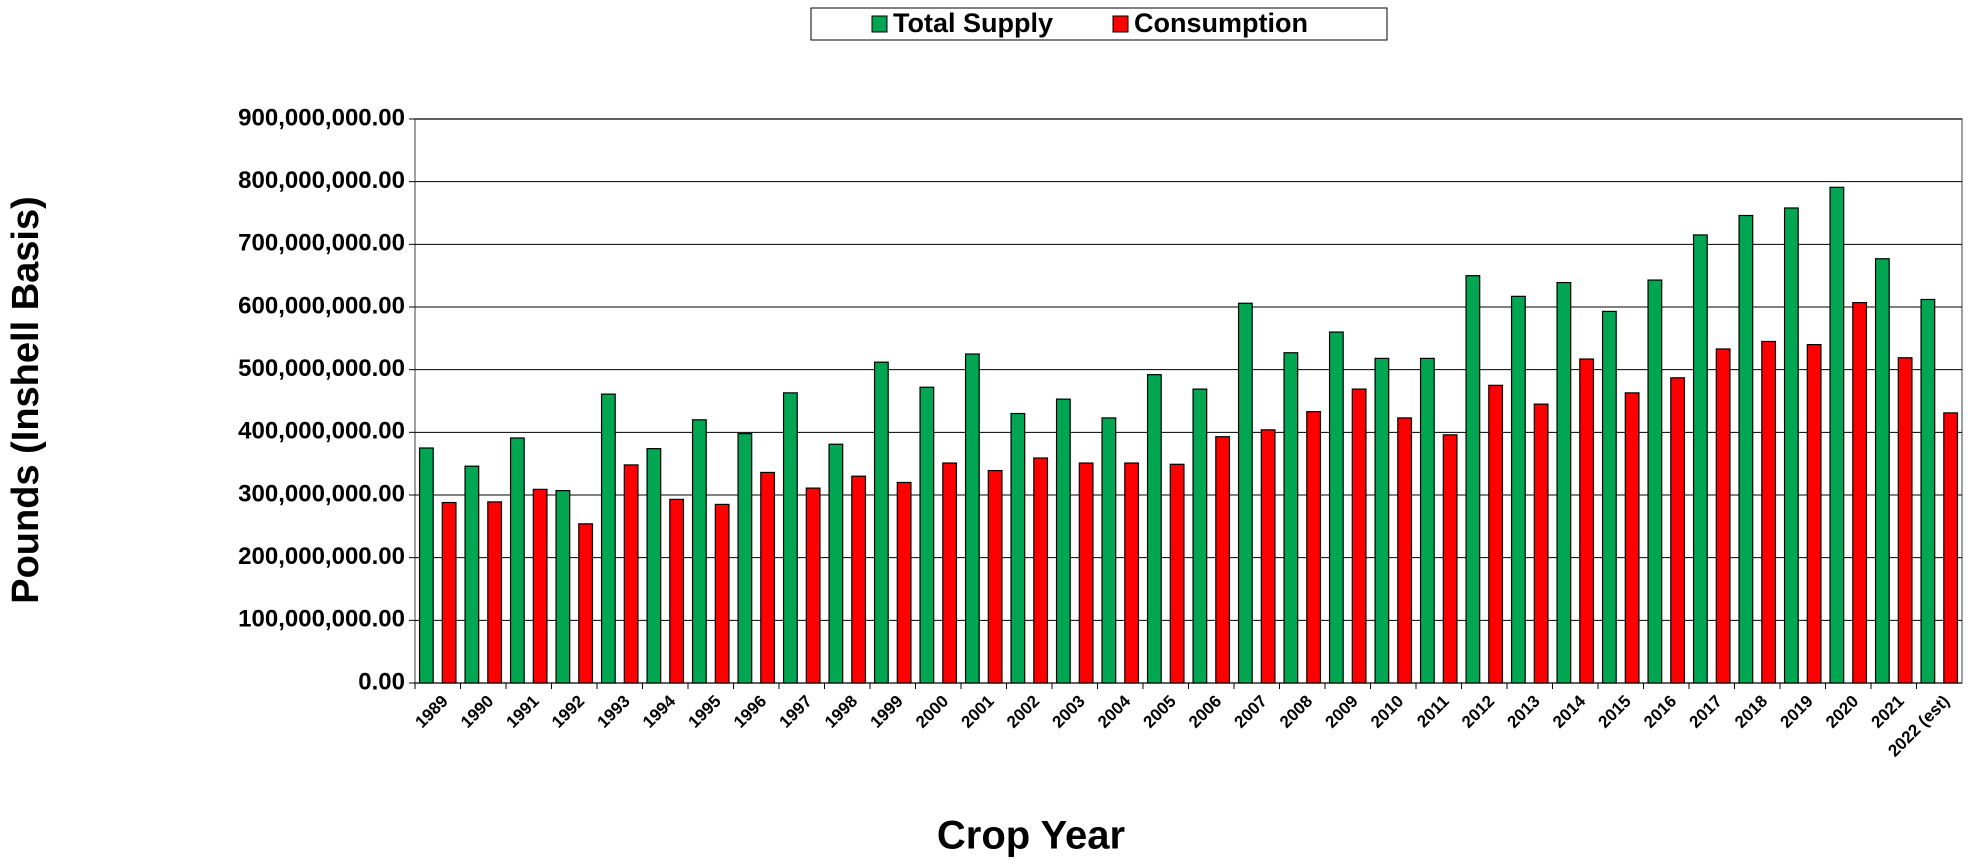  I want to click on y-tick-label: 200,000,000.00, so click(321, 556).